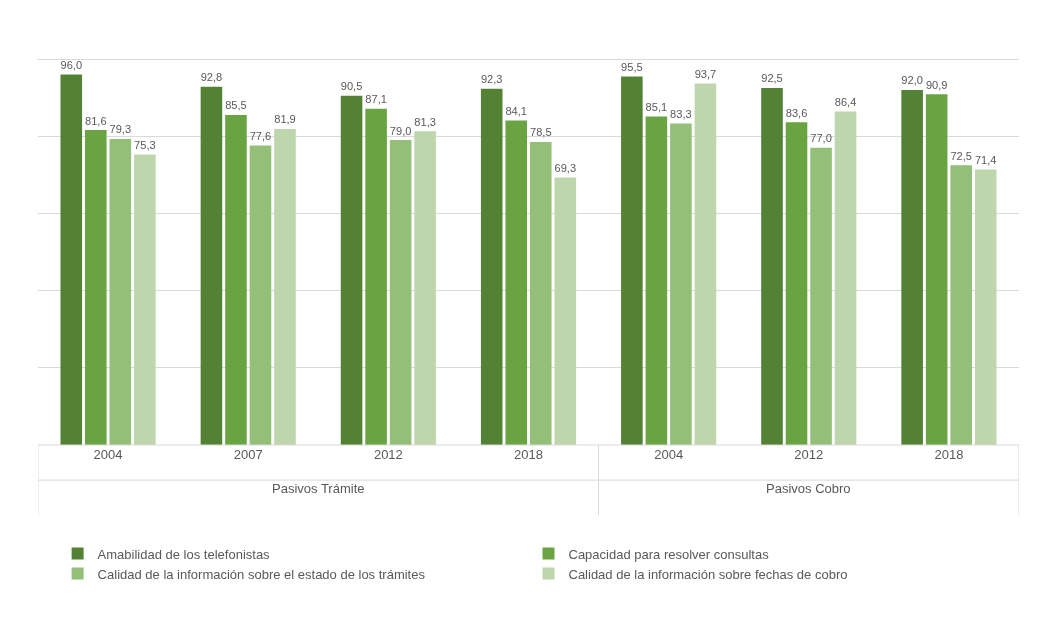 The width and height of the screenshot is (1041, 632). I want to click on data-label: 90,5, so click(351, 86).